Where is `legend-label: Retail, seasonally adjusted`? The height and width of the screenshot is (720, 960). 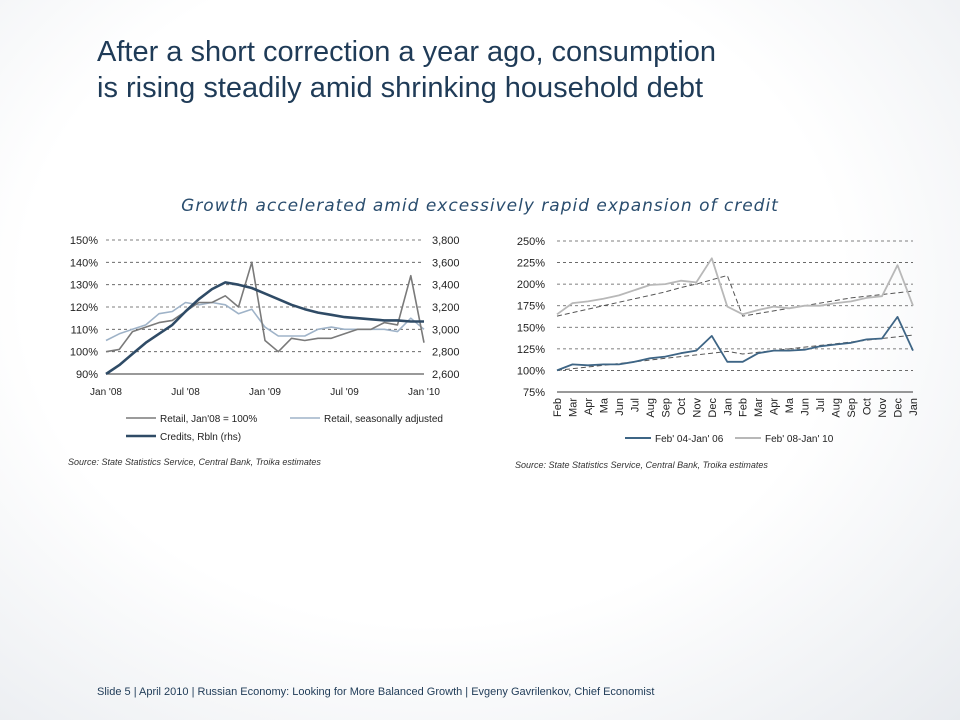 legend-label: Retail, seasonally adjusted is located at coordinates (383, 419).